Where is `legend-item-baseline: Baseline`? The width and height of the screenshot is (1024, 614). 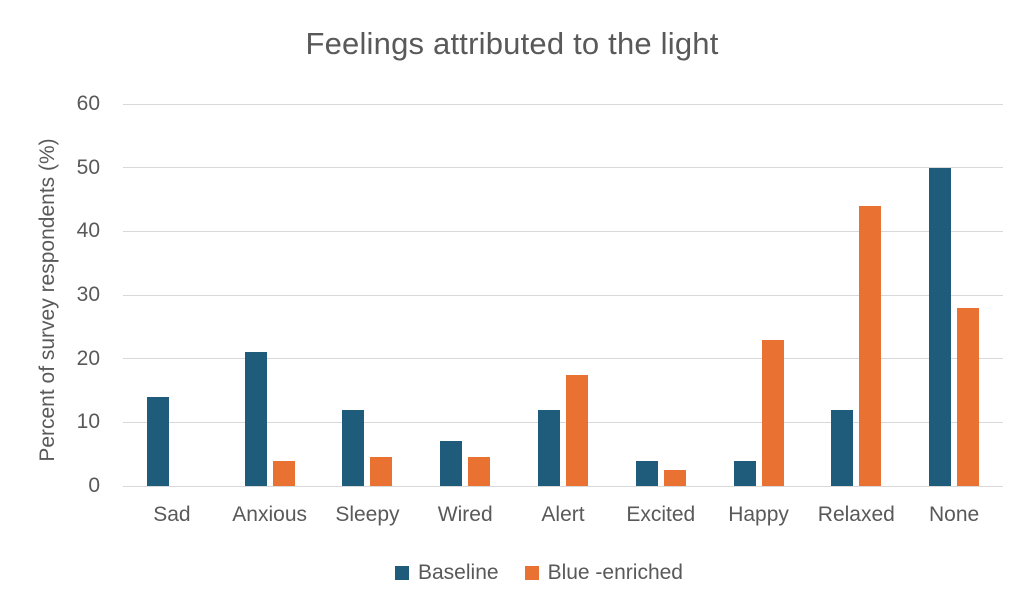
legend-item-baseline: Baseline is located at coordinates (447, 573).